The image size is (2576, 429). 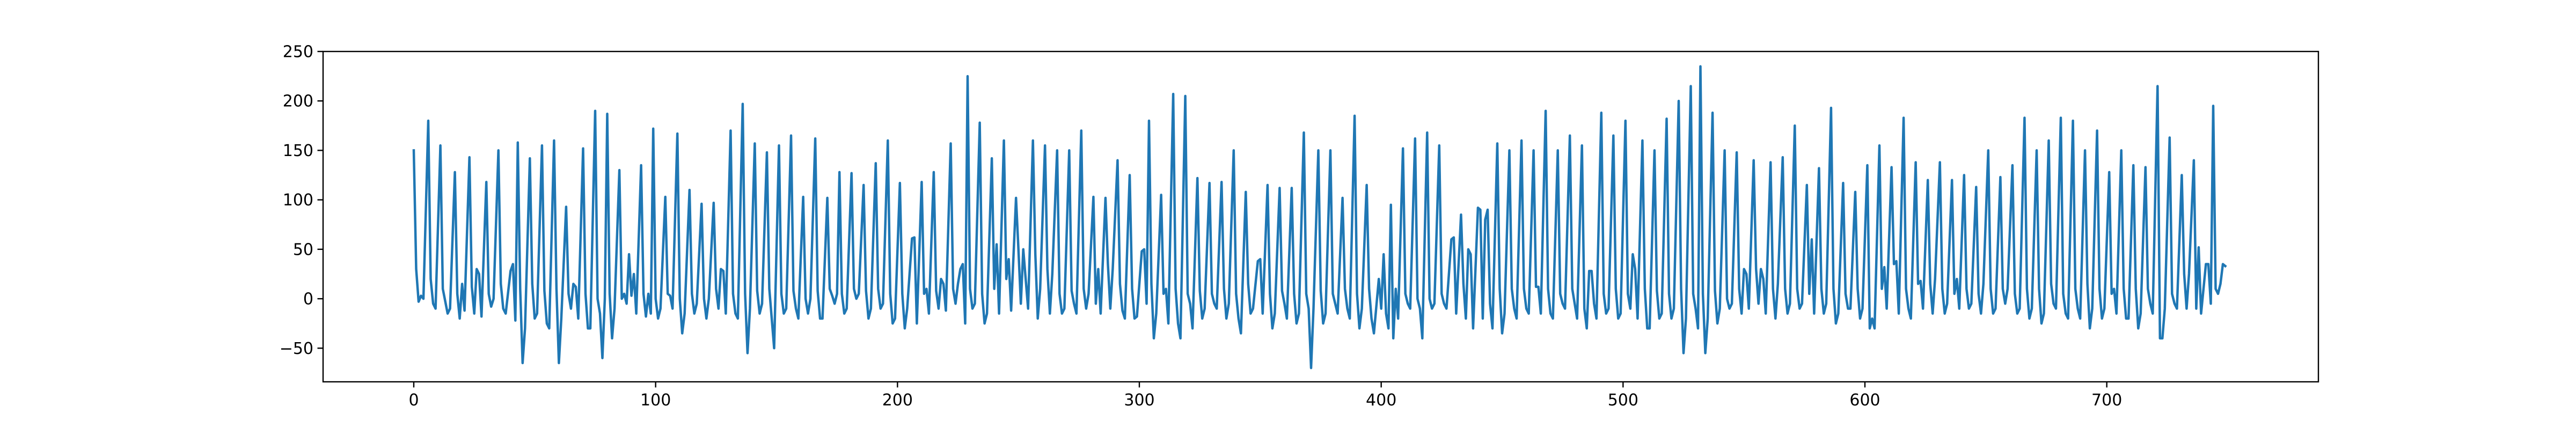 I want to click on x-tick-label-100: 100, so click(x=655, y=400).